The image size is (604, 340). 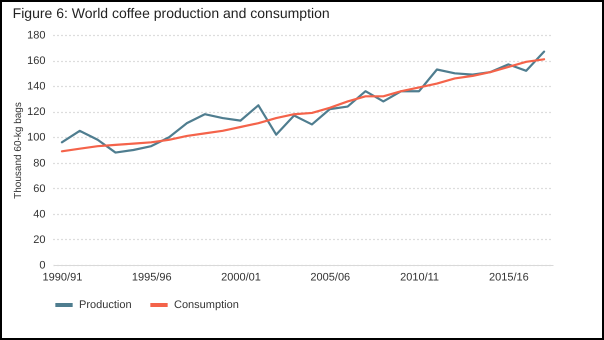 What do you see at coordinates (36, 86) in the screenshot?
I see `y-tick-label: 140` at bounding box center [36, 86].